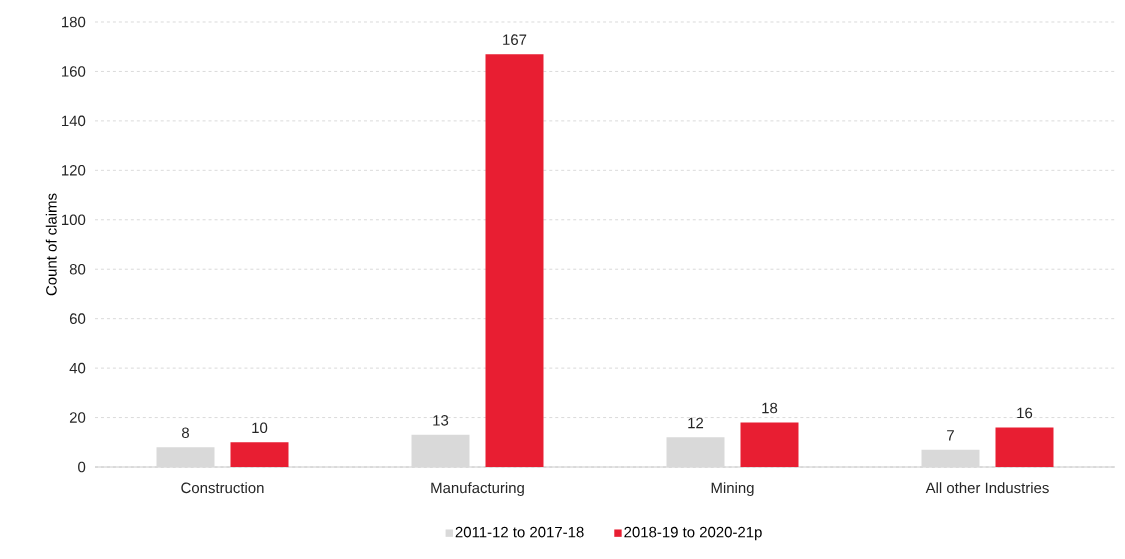 The width and height of the screenshot is (1125, 559). What do you see at coordinates (987, 488) in the screenshot?
I see `x-tick-label: All other Industries` at bounding box center [987, 488].